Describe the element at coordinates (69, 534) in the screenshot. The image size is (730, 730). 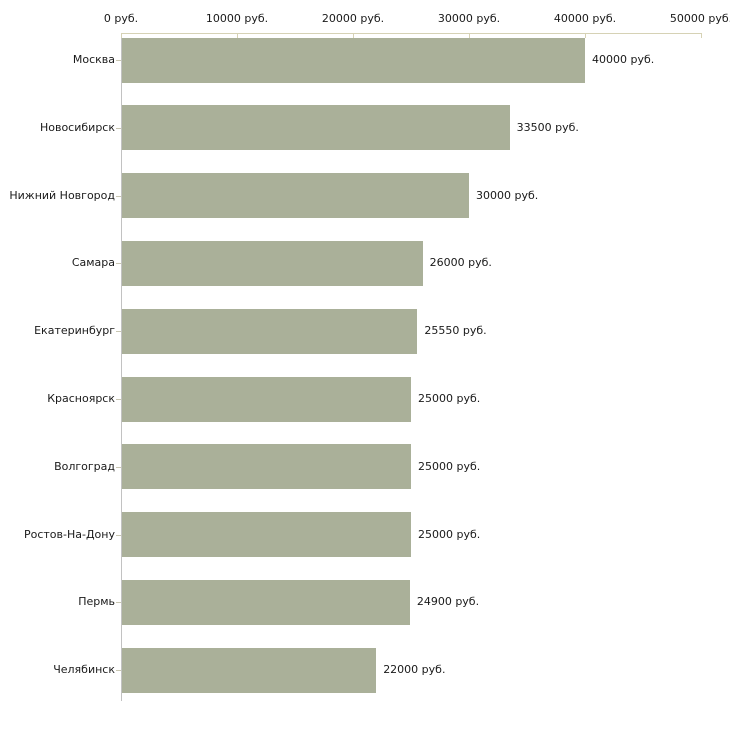
I see `category-label: Ростов-На-Дону` at that location.